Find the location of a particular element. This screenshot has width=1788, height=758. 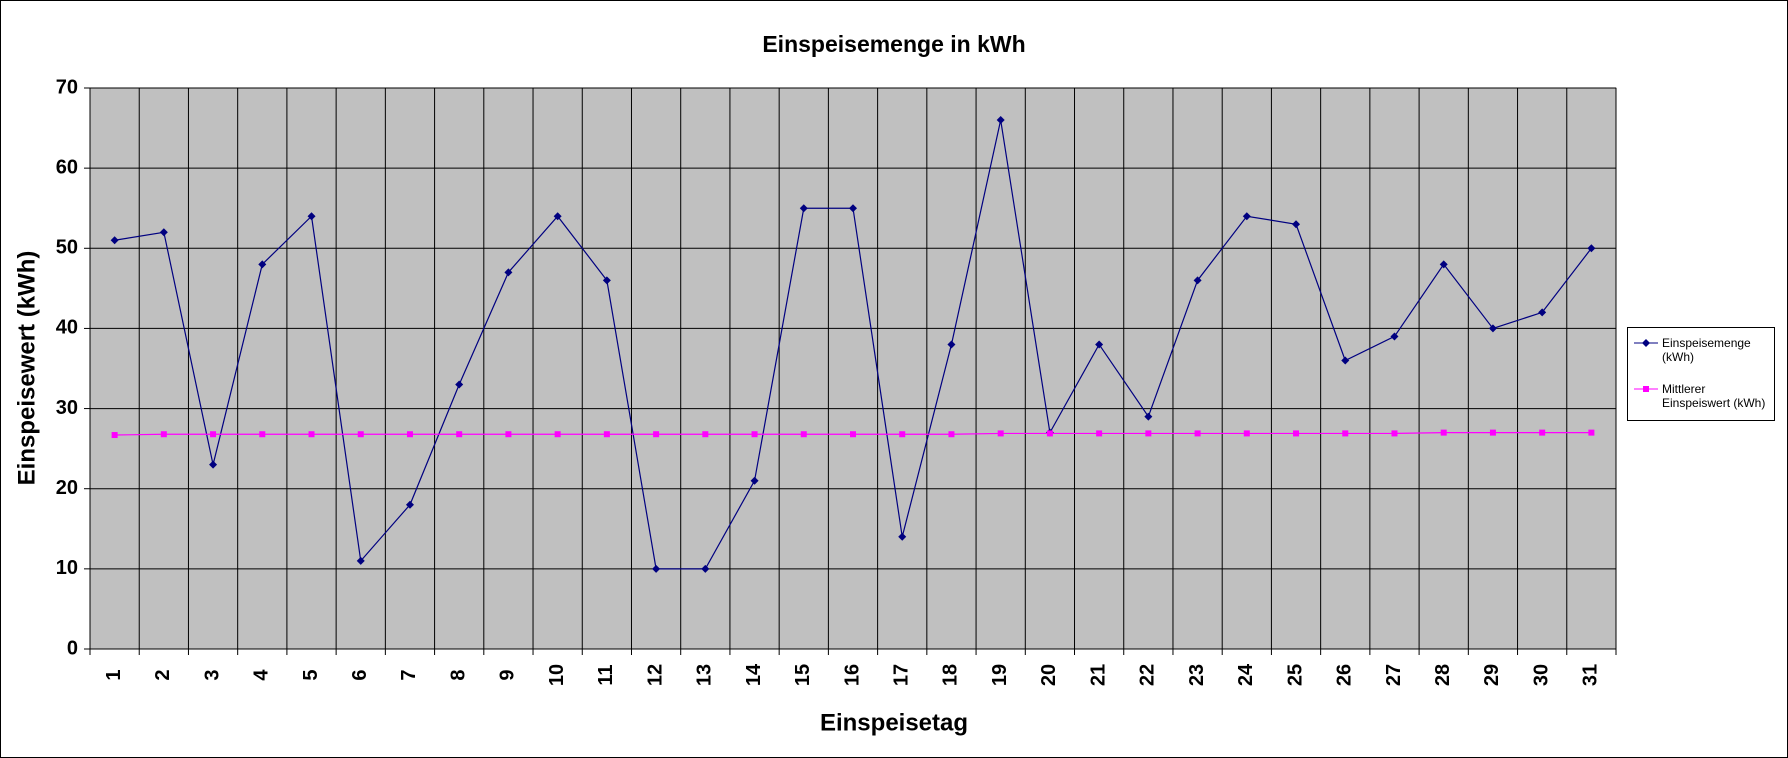

x-tick-label: 6 is located at coordinates (360, 674).